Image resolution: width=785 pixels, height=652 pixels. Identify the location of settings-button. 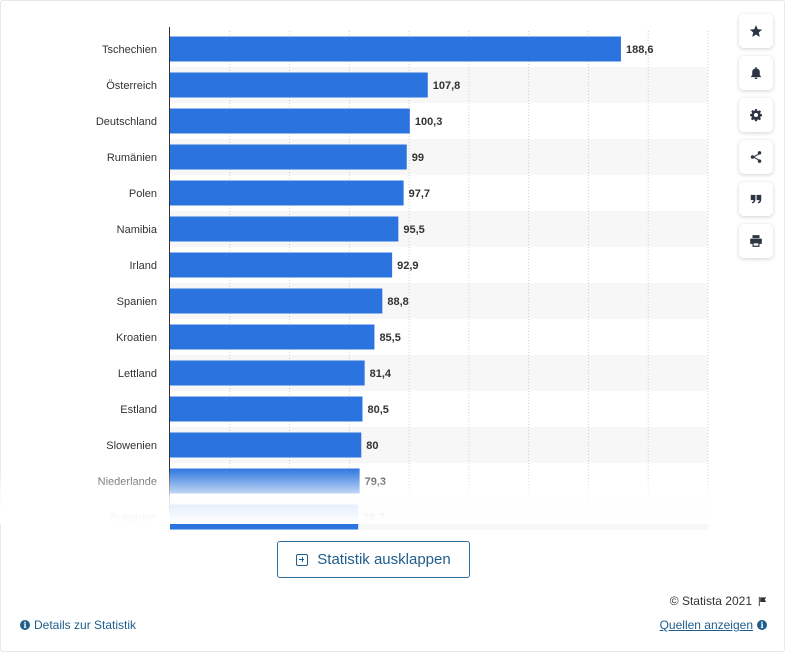
(756, 115).